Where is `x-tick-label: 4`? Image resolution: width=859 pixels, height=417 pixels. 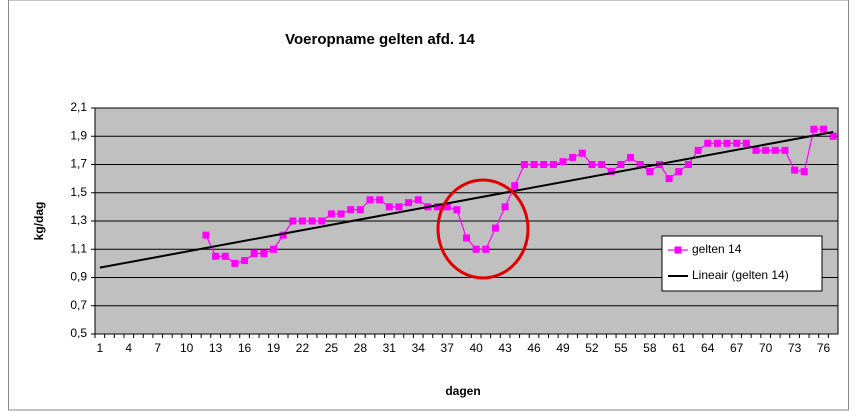 x-tick-label: 4 is located at coordinates (128, 348).